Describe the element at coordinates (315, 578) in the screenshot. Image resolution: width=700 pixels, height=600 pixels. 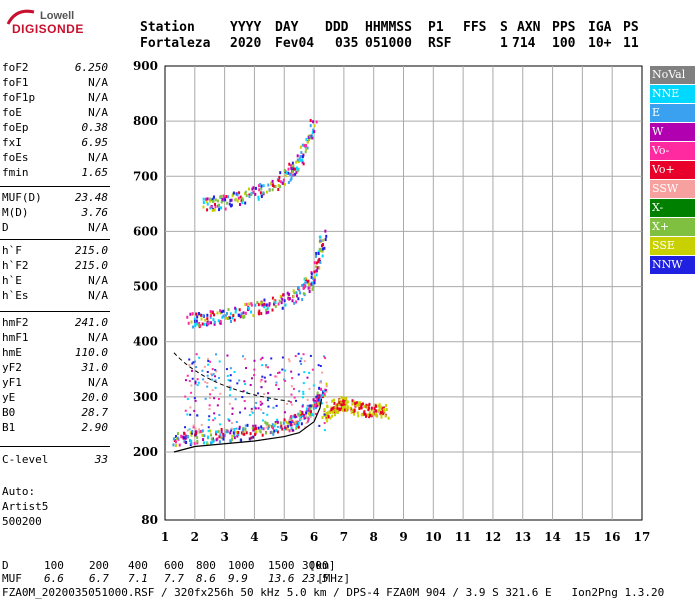
I see `footer-cell: 23.5` at that location.